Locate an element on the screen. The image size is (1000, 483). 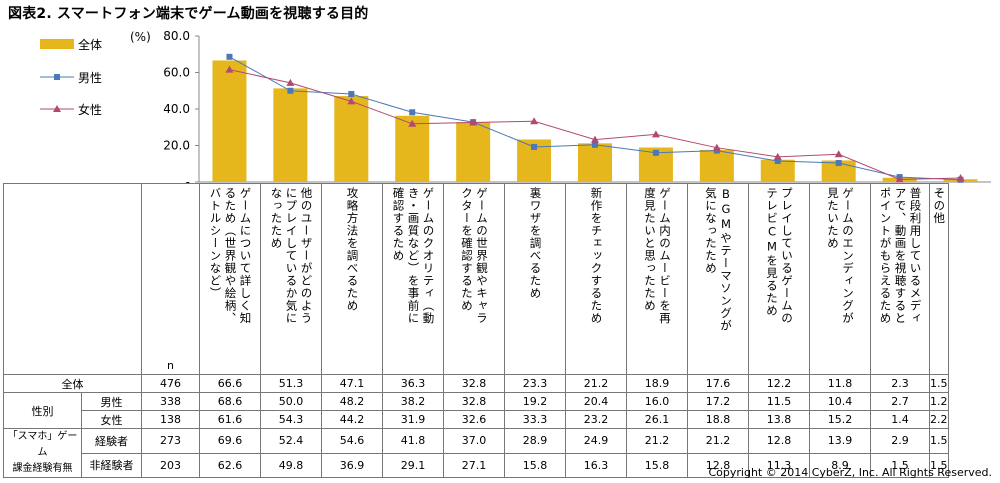
legend-female-label: 女性 is located at coordinates (90, 109).